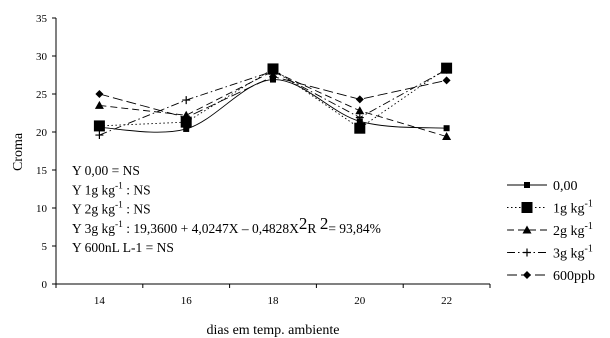 This screenshot has width=610, height=338. I want to click on legend-label-name: 3g kg, so click(569, 254).